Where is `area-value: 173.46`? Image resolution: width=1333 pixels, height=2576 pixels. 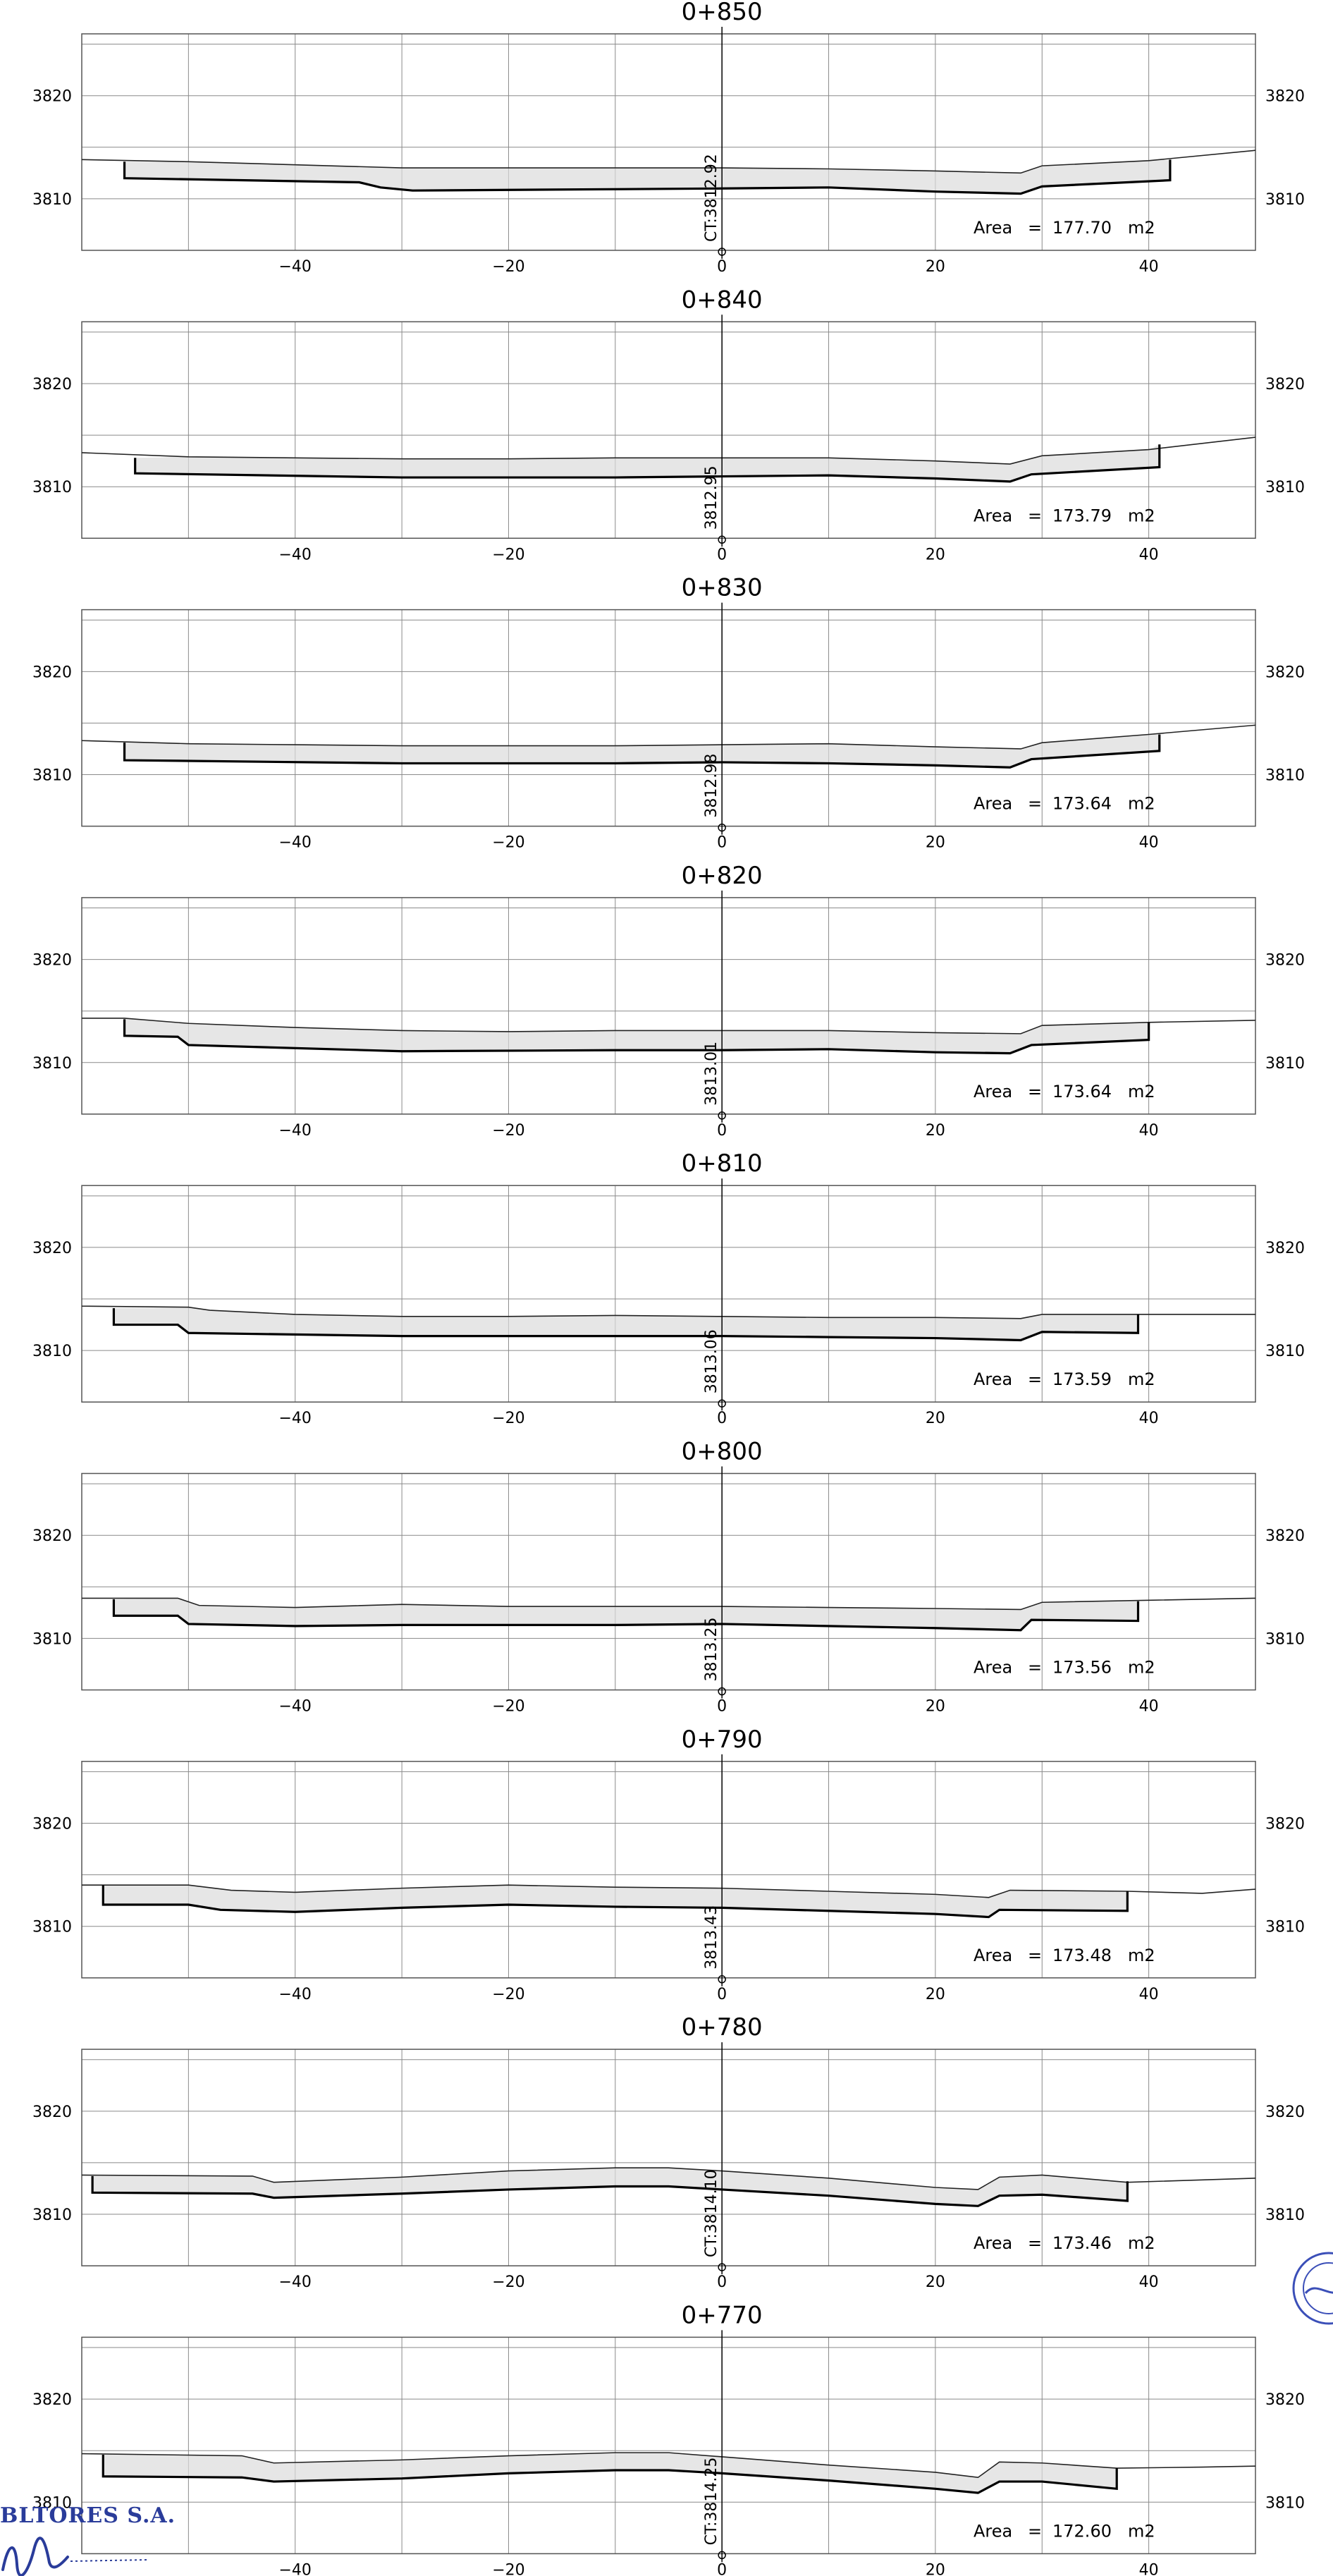
area-value: 173.46 is located at coordinates (1082, 2243).